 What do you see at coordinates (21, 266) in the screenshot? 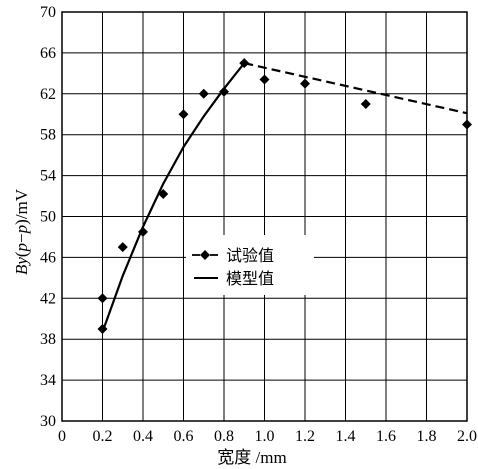
I see `y-axis-label-part: By` at bounding box center [21, 266].